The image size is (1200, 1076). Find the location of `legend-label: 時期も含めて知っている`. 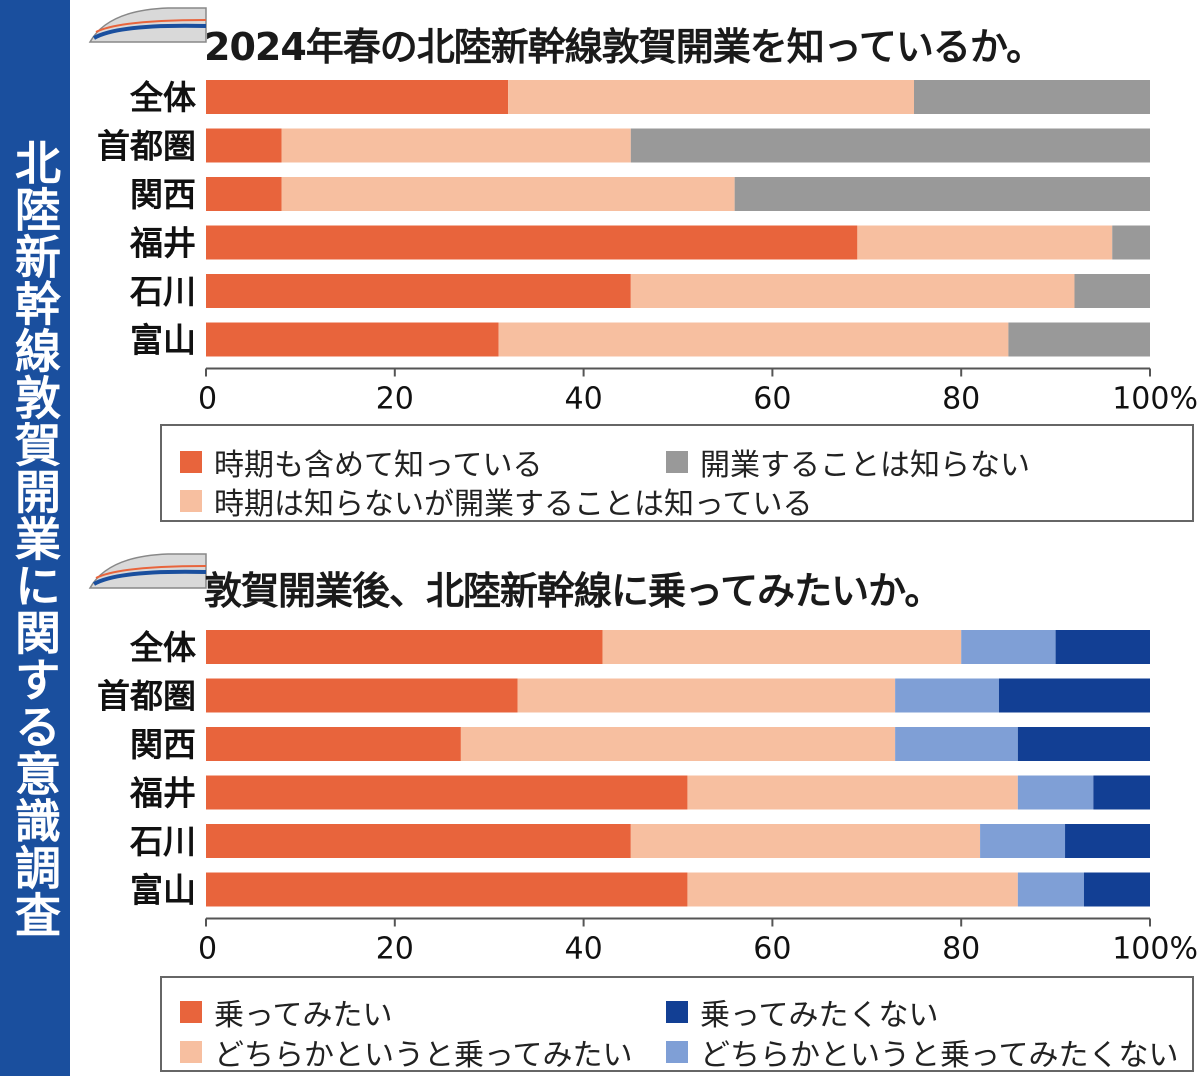

legend-label: 時期も含めて知っている is located at coordinates (378, 465).